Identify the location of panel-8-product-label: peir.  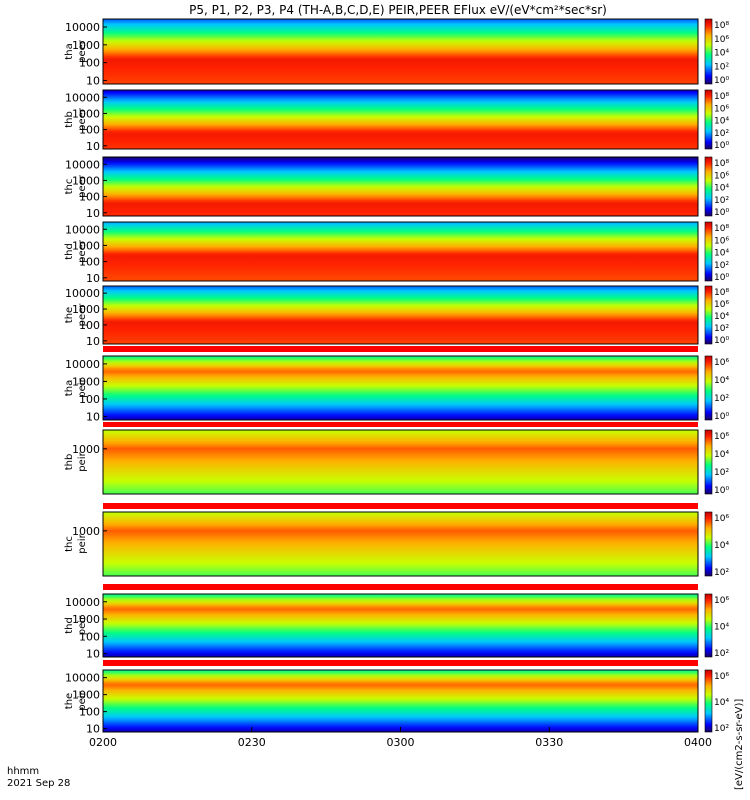
(82, 543).